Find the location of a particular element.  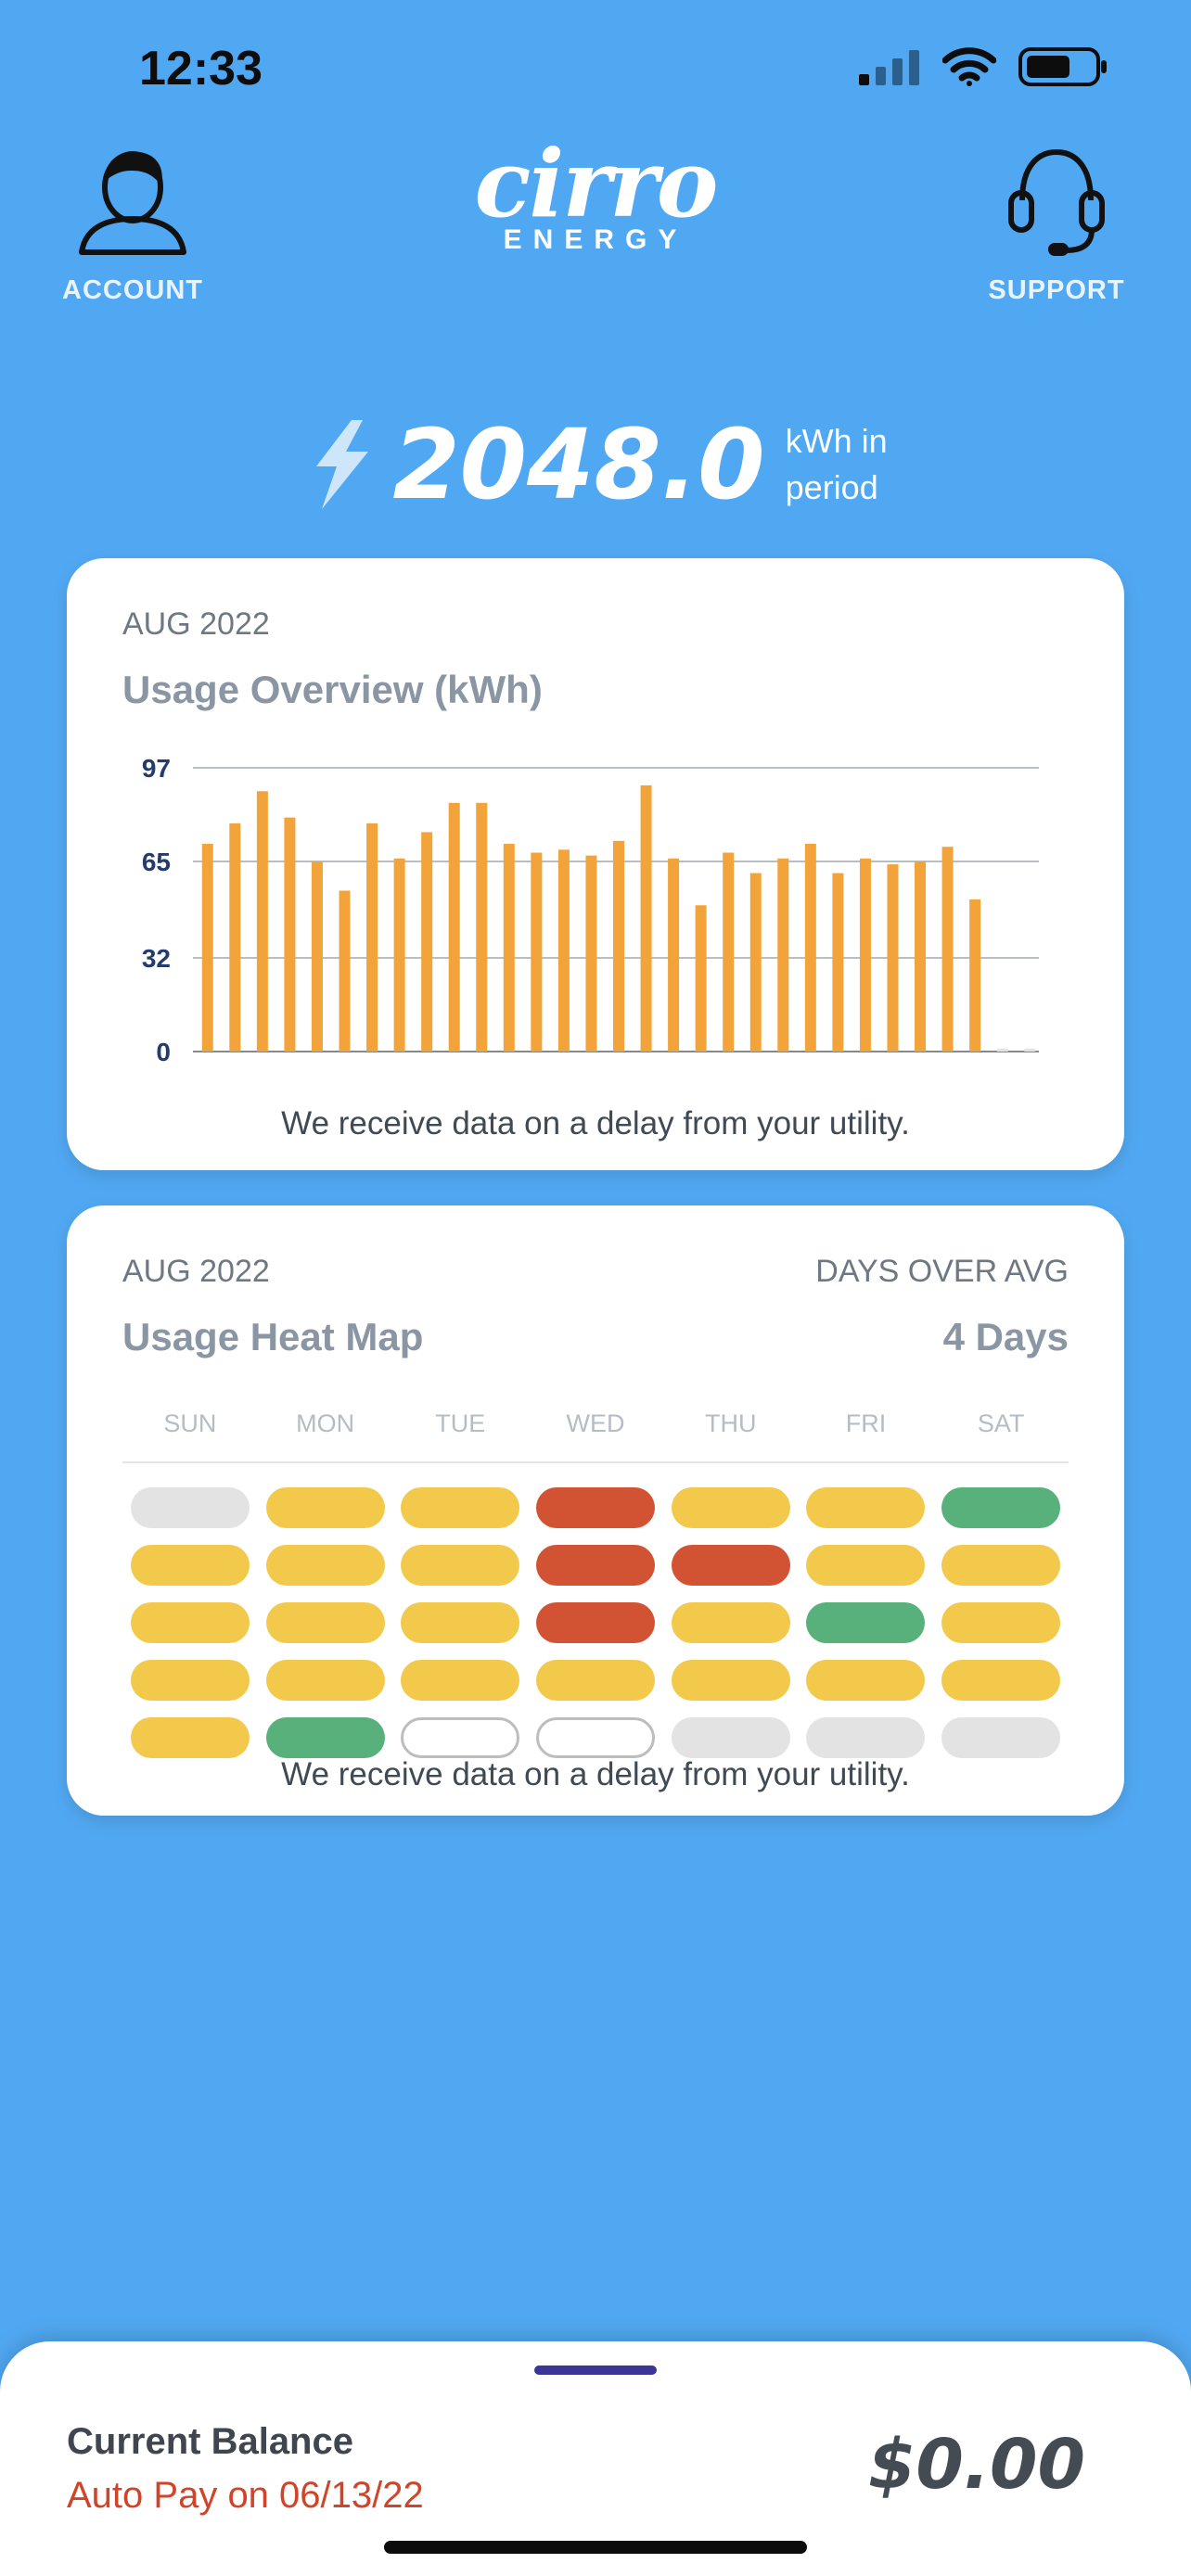

day-label-mon: MON is located at coordinates (325, 1423).